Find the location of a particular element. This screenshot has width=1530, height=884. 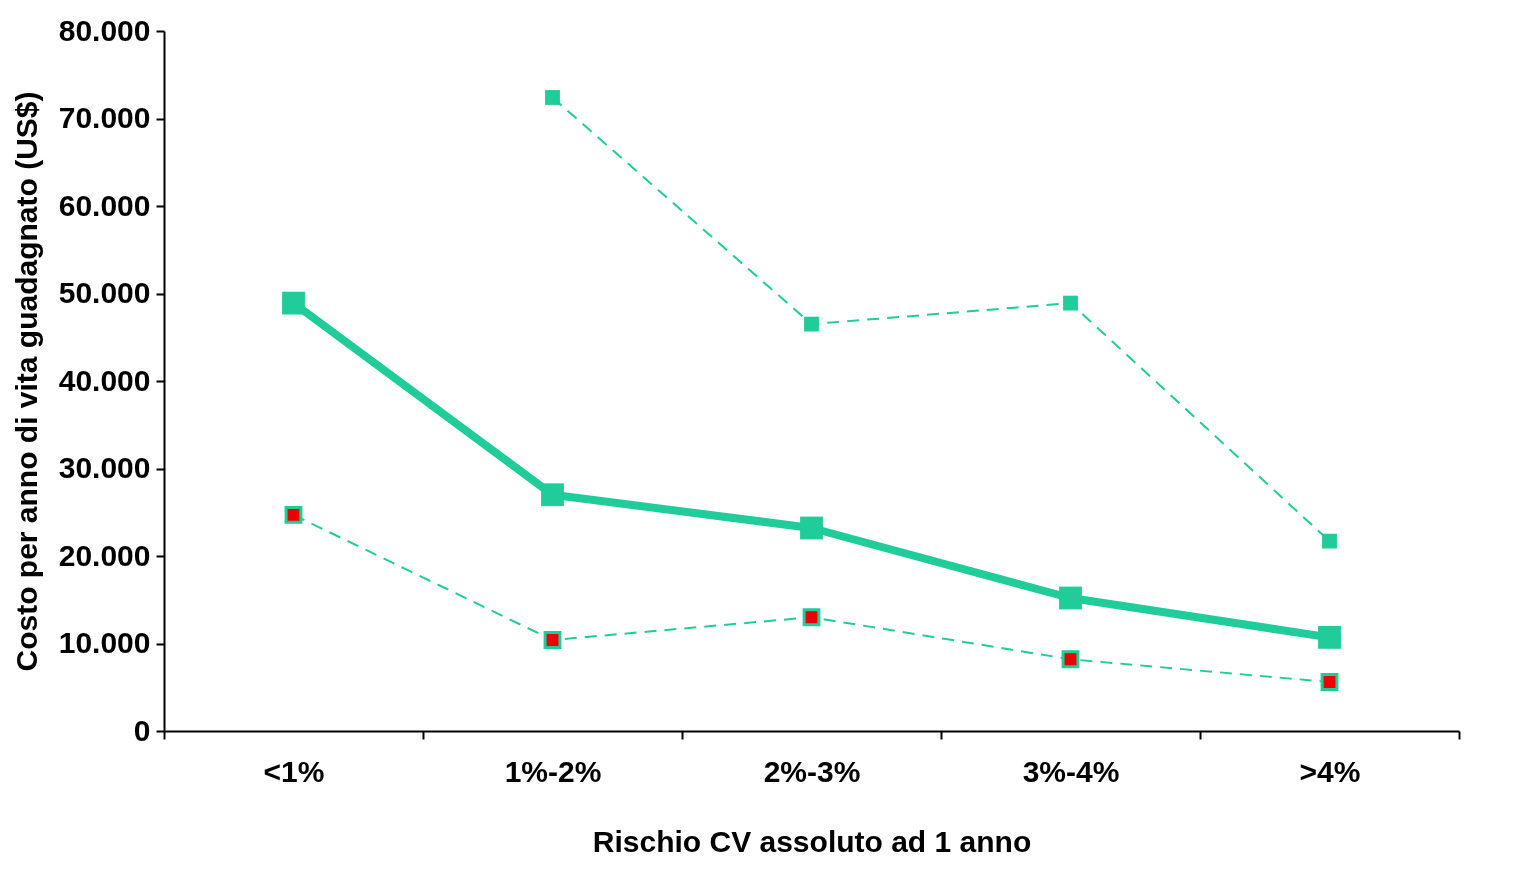

x-tick-label: 2%-3% is located at coordinates (812, 771).